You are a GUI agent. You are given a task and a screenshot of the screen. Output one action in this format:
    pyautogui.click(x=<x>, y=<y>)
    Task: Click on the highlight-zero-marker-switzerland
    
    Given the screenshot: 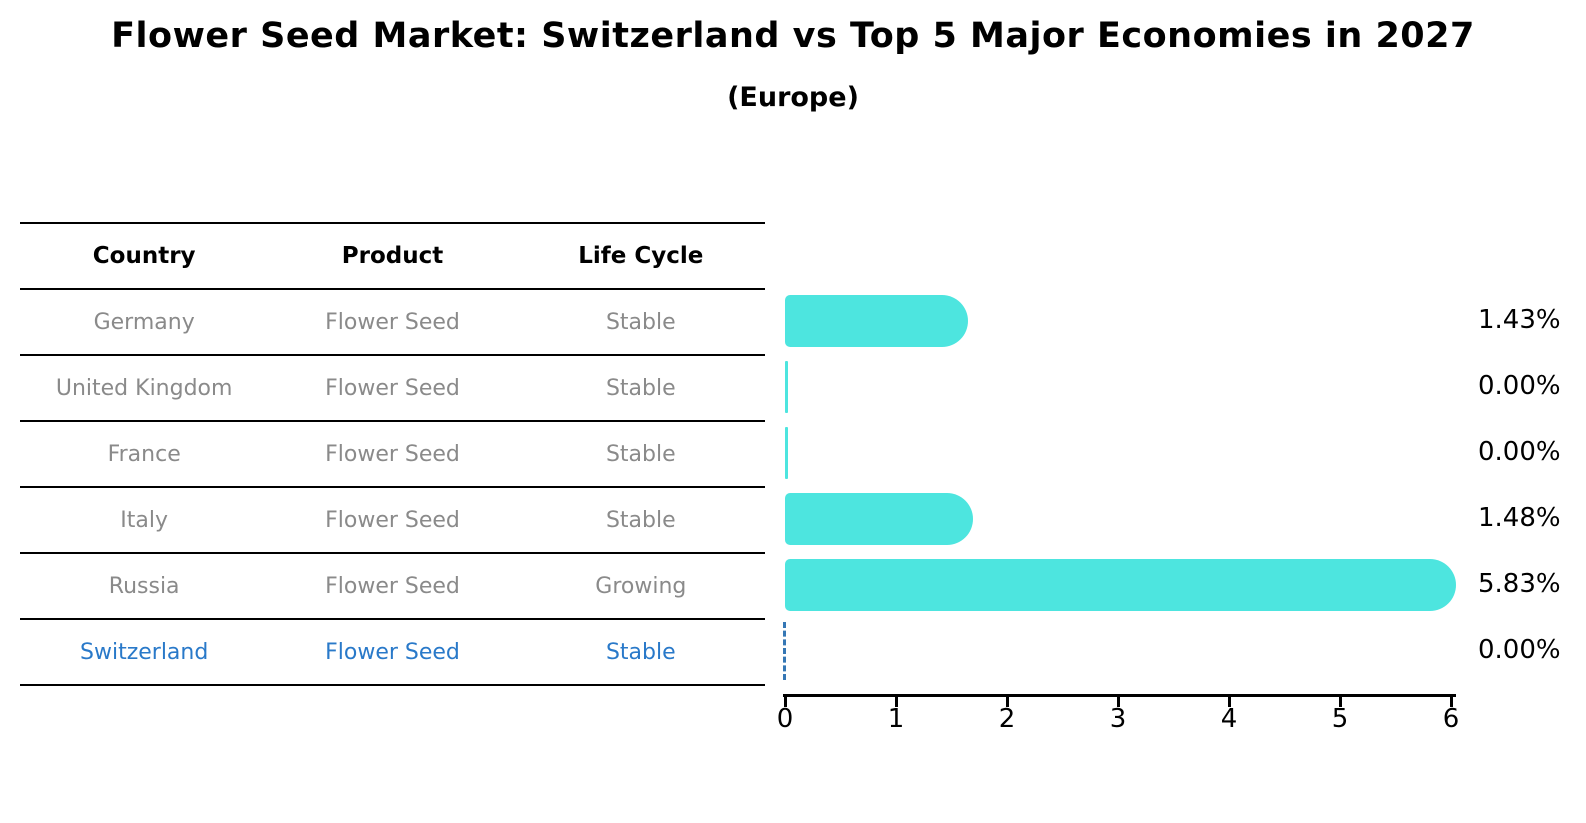 What is the action you would take?
    pyautogui.click(x=784, y=651)
    